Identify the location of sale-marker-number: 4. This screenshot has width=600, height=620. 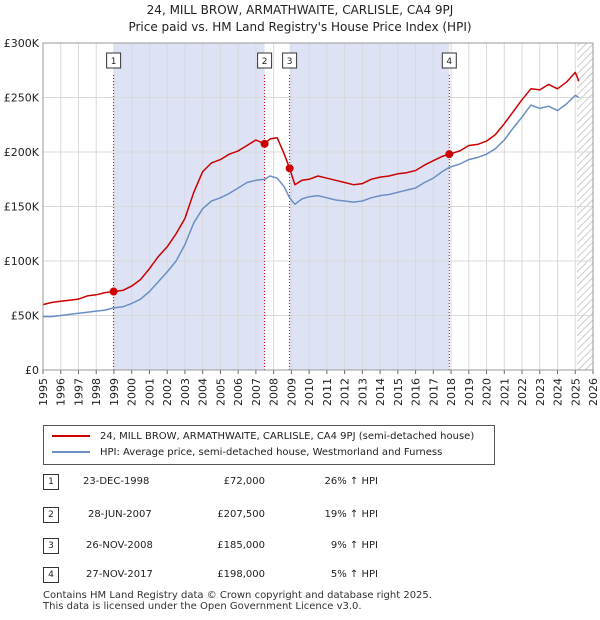
(449, 62).